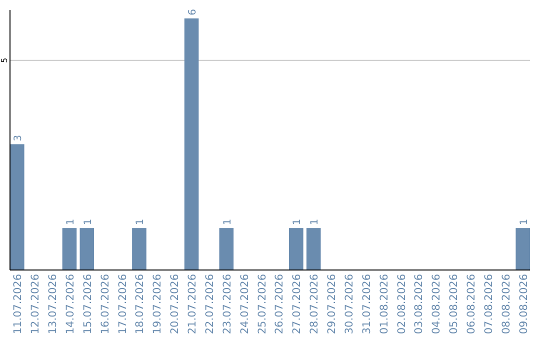  What do you see at coordinates (53, 304) in the screenshot?
I see `x-tick-label: 13.07.2026` at bounding box center [53, 304].